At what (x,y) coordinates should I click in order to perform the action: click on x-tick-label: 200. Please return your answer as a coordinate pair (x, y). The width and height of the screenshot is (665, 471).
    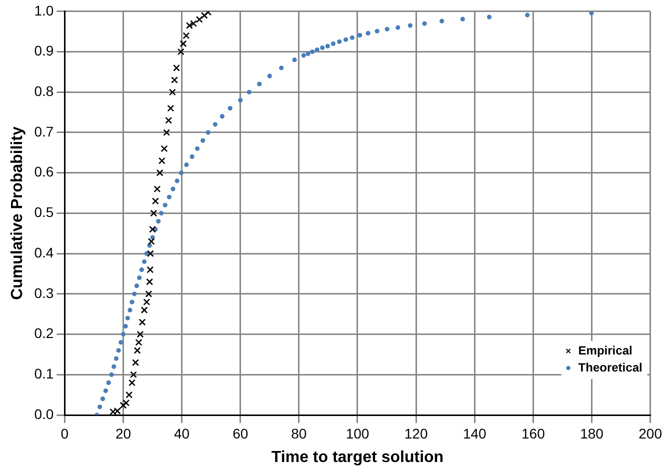
    Looking at the image, I should click on (650, 433).